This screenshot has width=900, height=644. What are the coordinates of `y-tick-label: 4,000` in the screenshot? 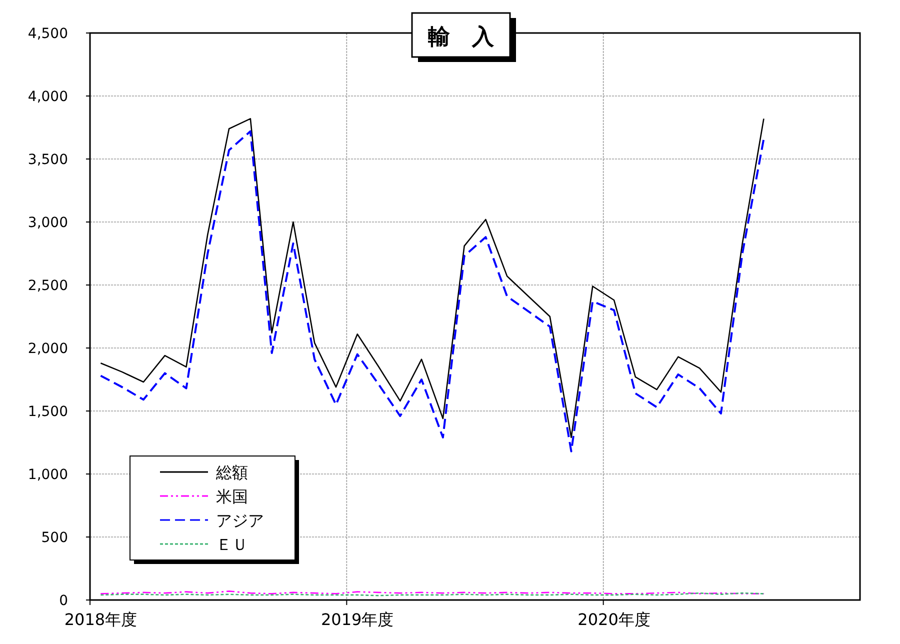 It's located at (48, 97).